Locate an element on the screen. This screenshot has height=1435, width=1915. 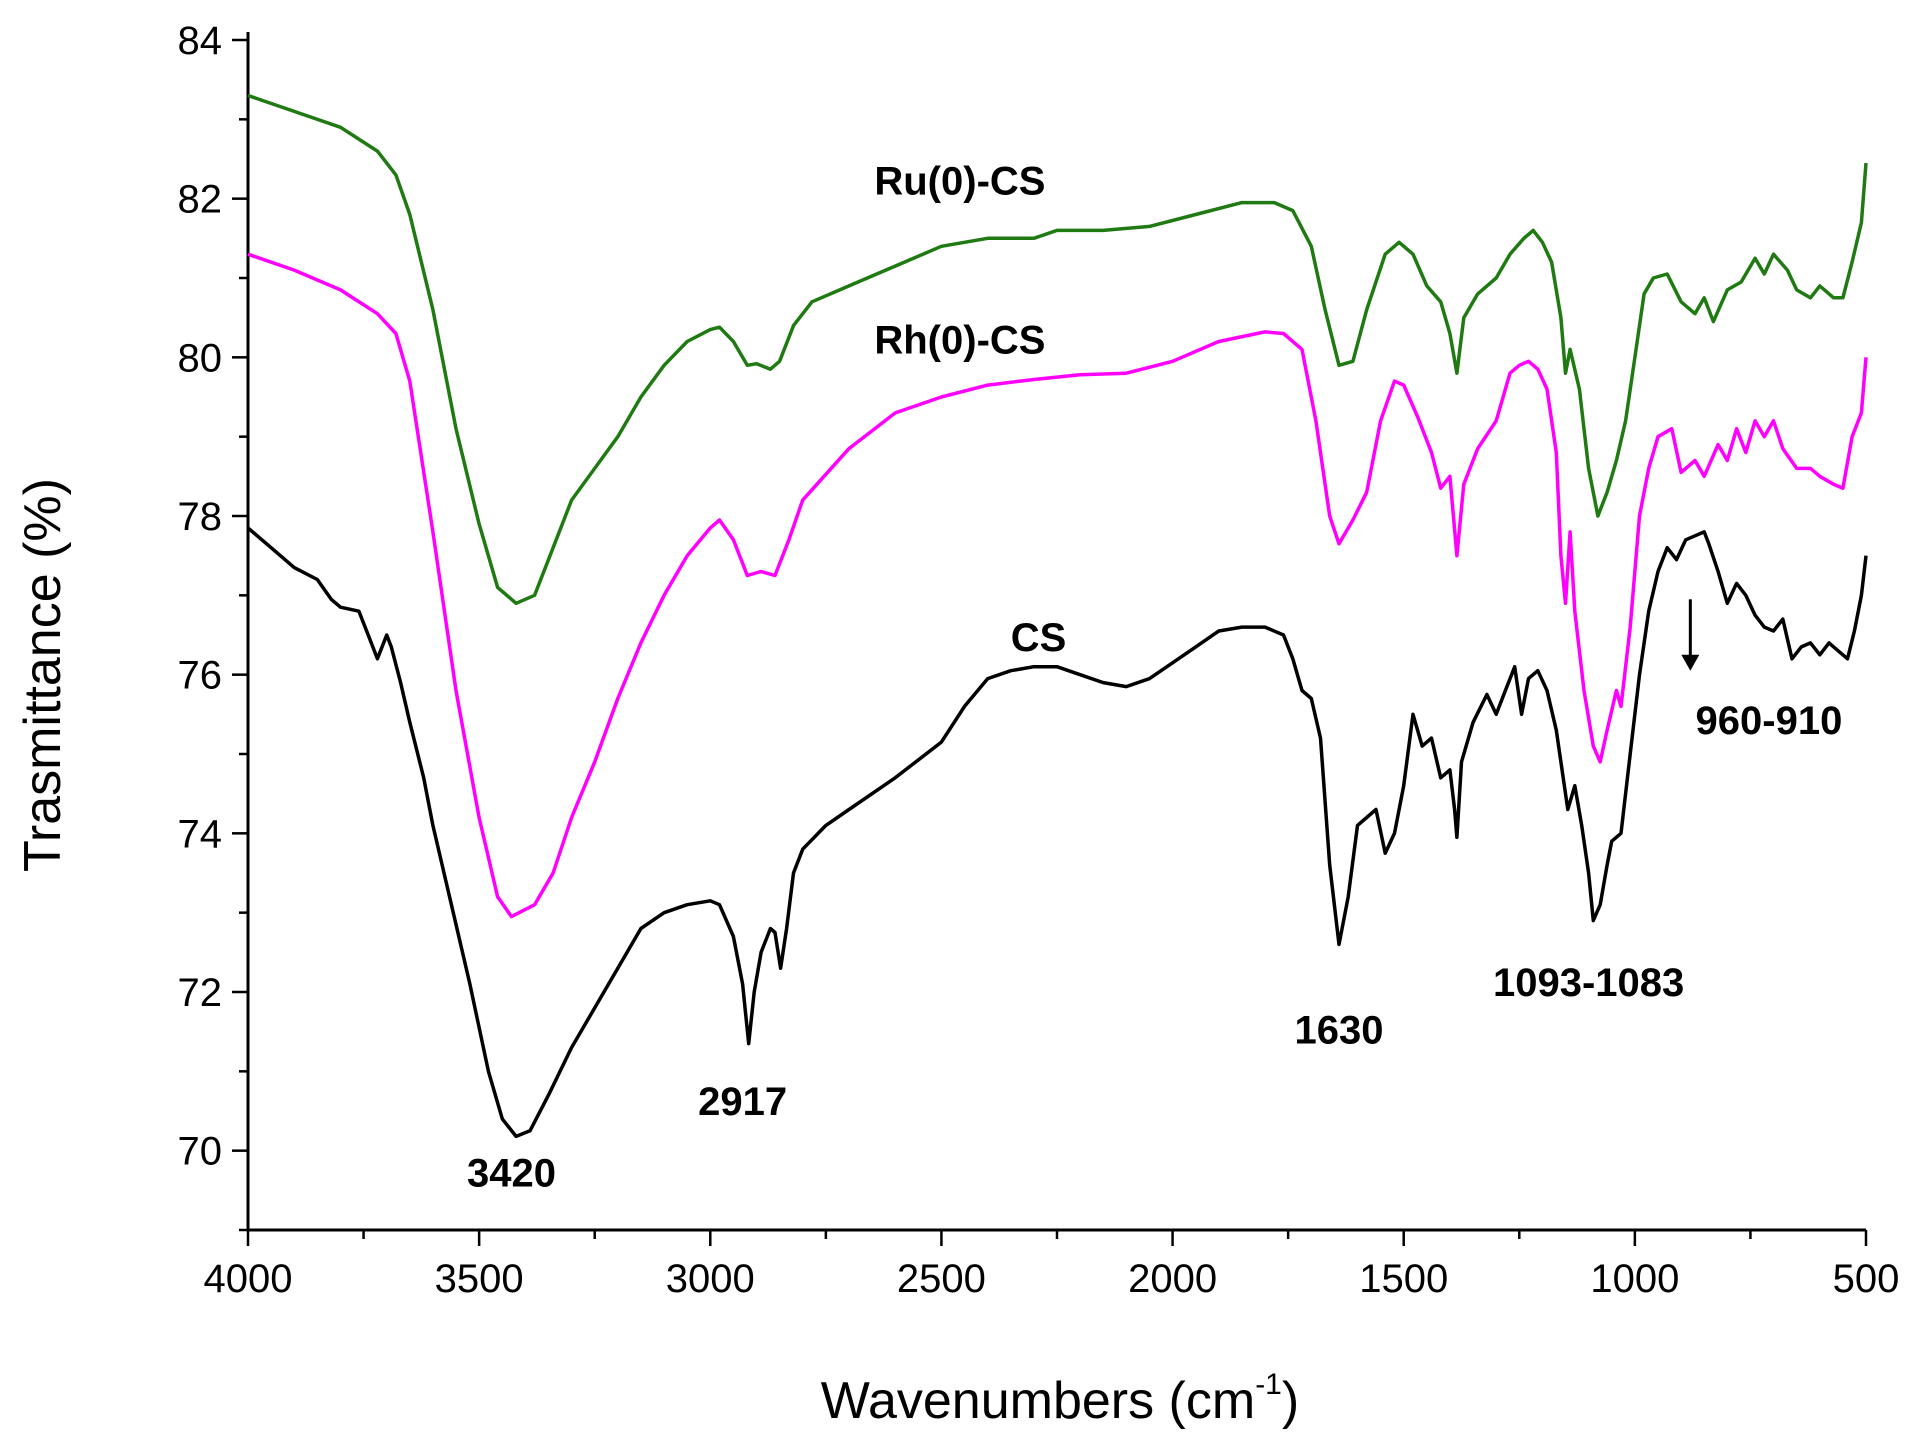
annotation-label: Ru(0)-CS is located at coordinates (959, 182).